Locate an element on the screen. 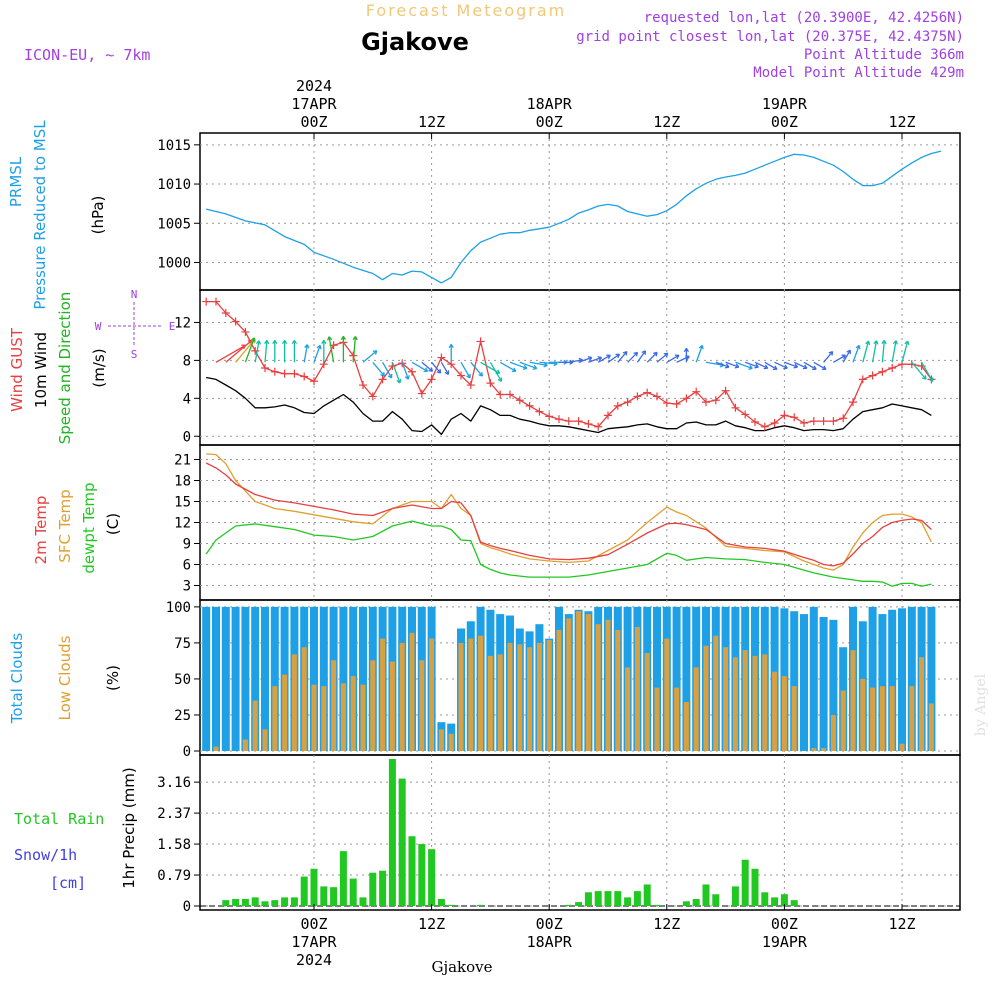  bottom-time-label: 19APR is located at coordinates (785, 942).